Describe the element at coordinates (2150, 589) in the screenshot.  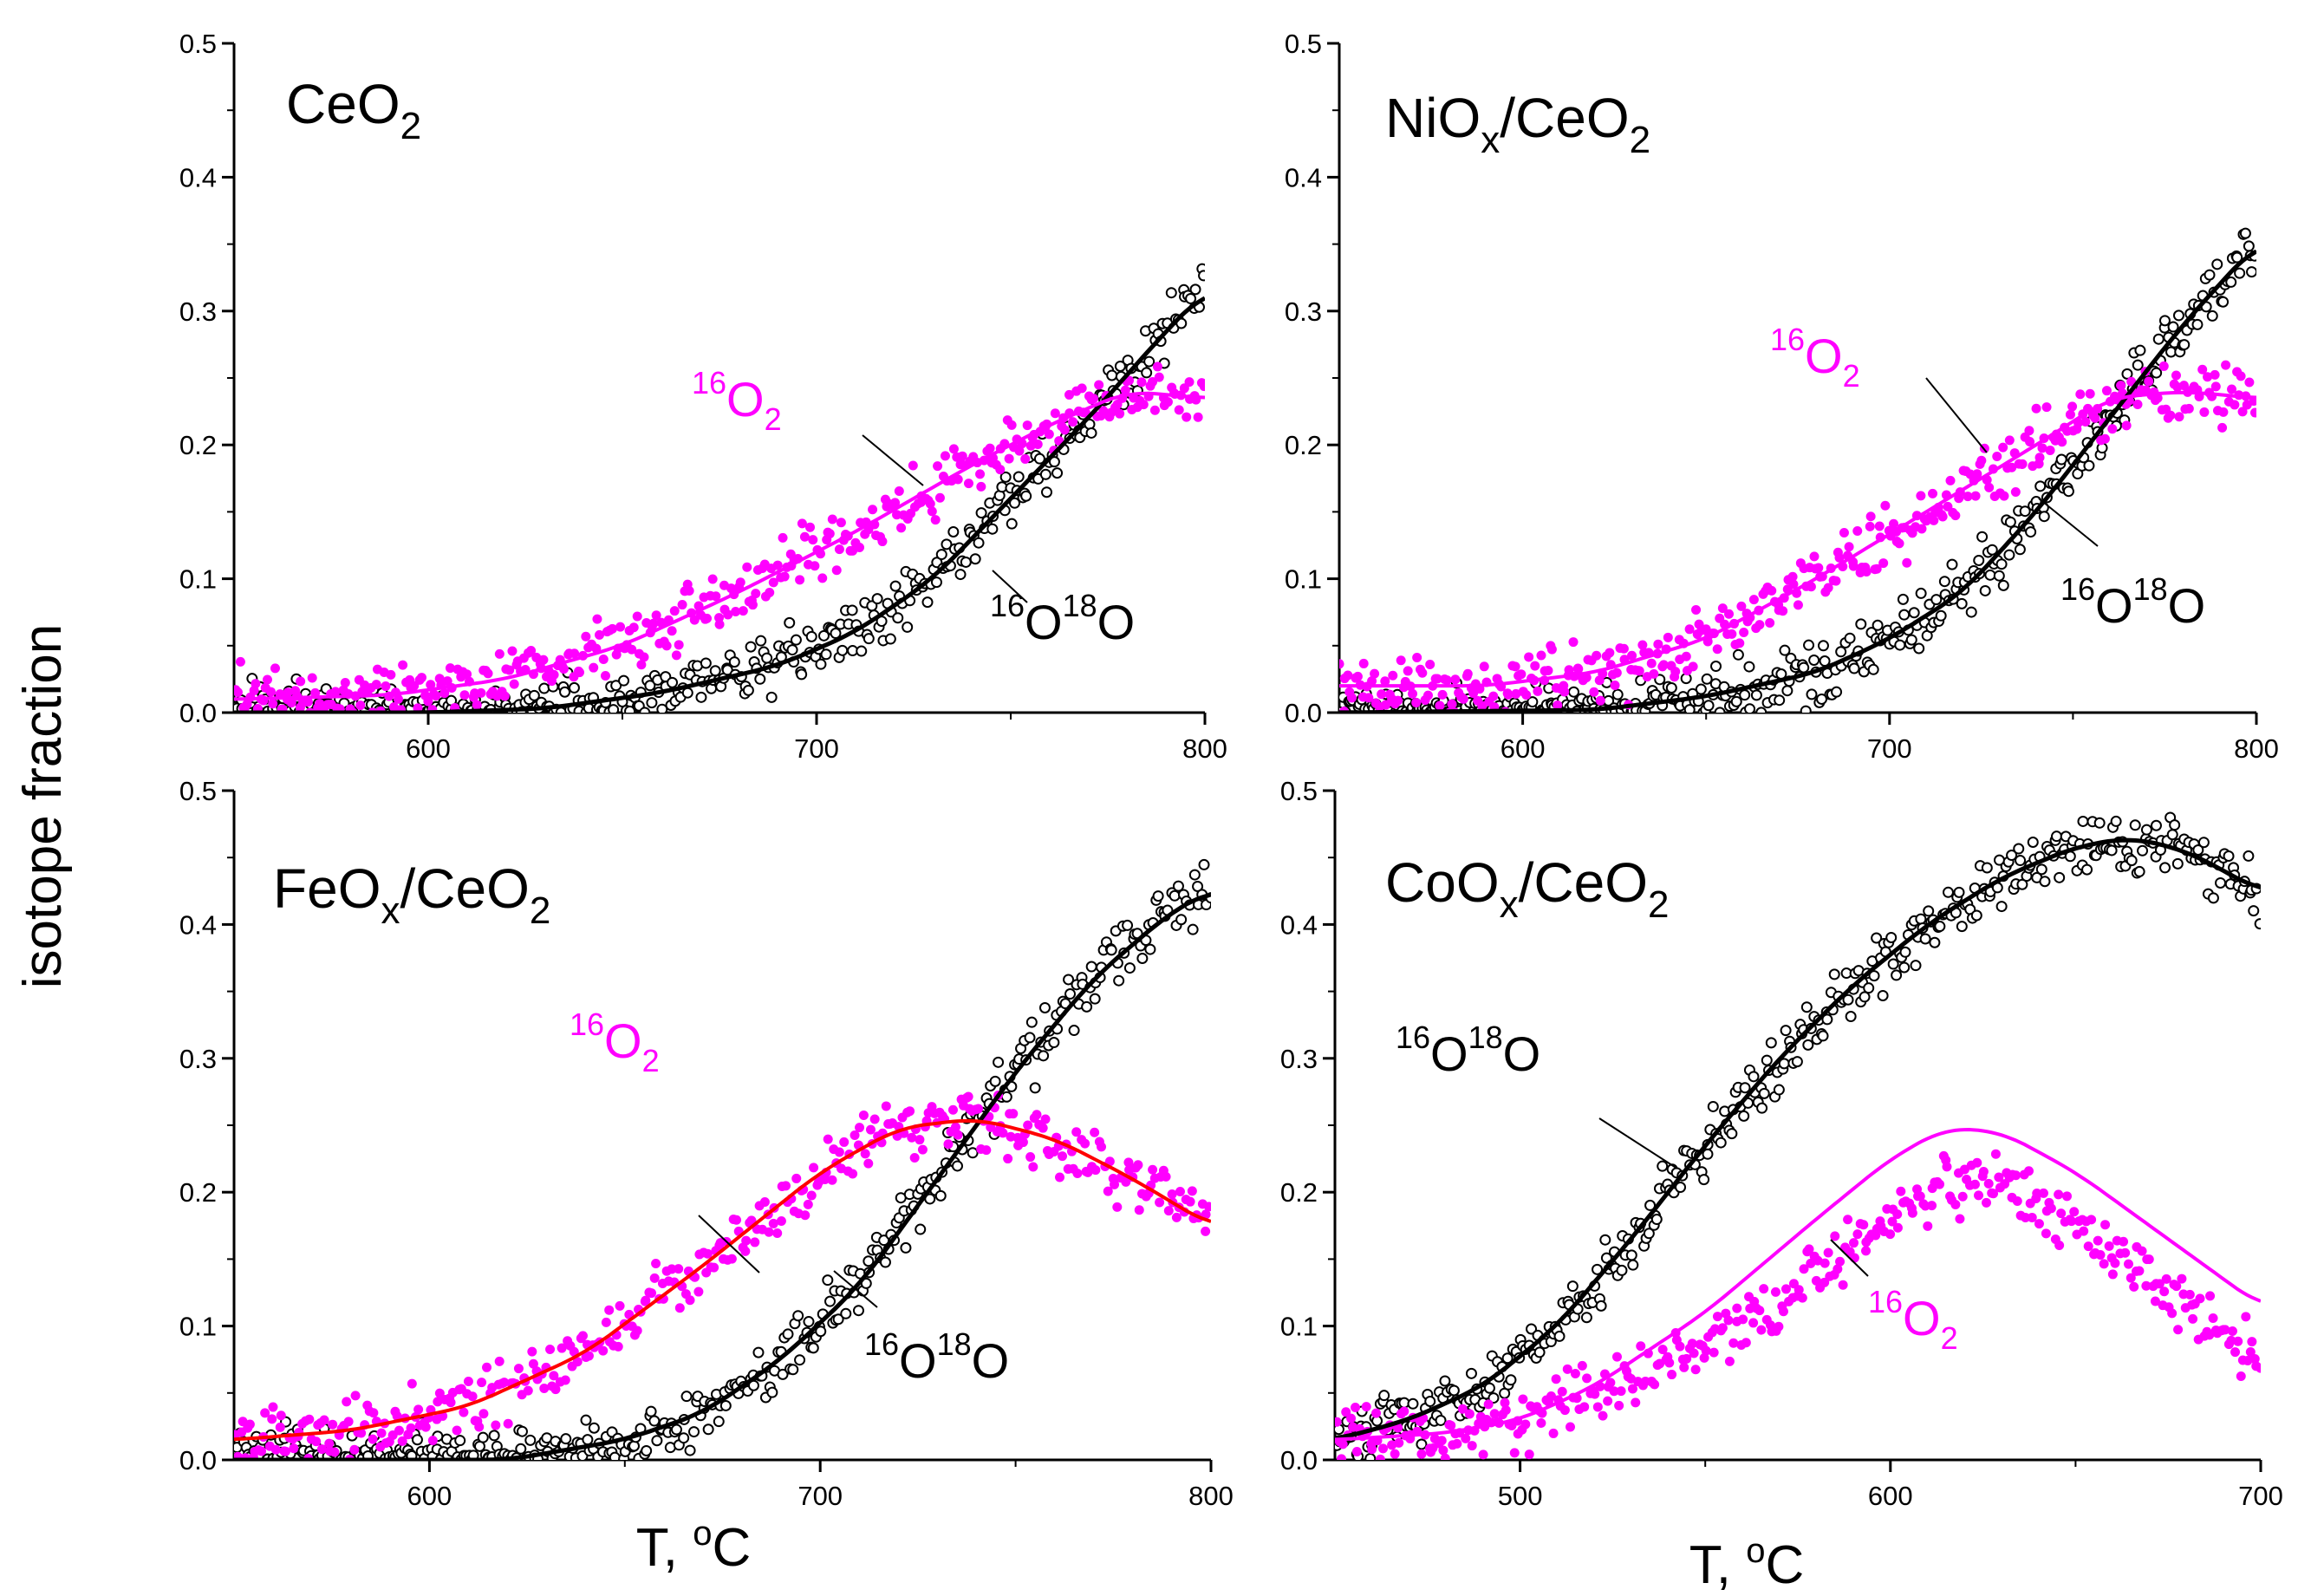
I see `annotation-mass: 18` at that location.